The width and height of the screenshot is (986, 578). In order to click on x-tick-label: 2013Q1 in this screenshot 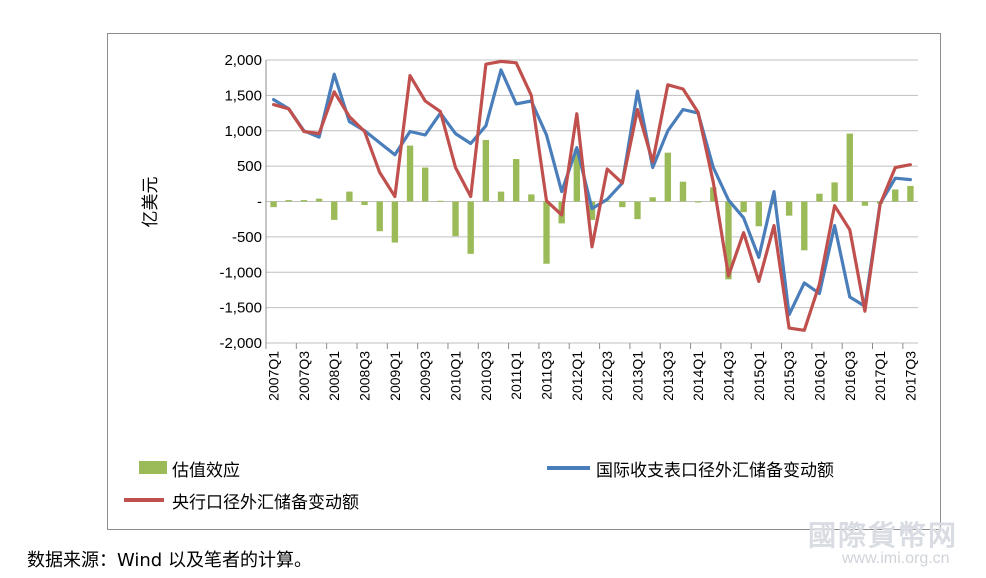, I will do `click(638, 376)`.